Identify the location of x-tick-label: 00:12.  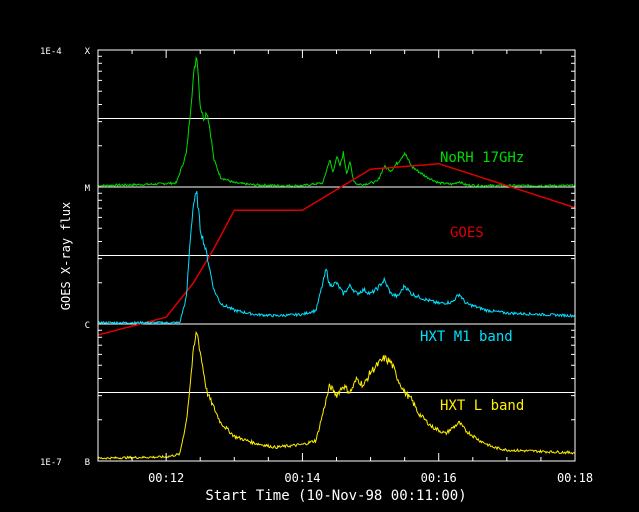
(166, 478).